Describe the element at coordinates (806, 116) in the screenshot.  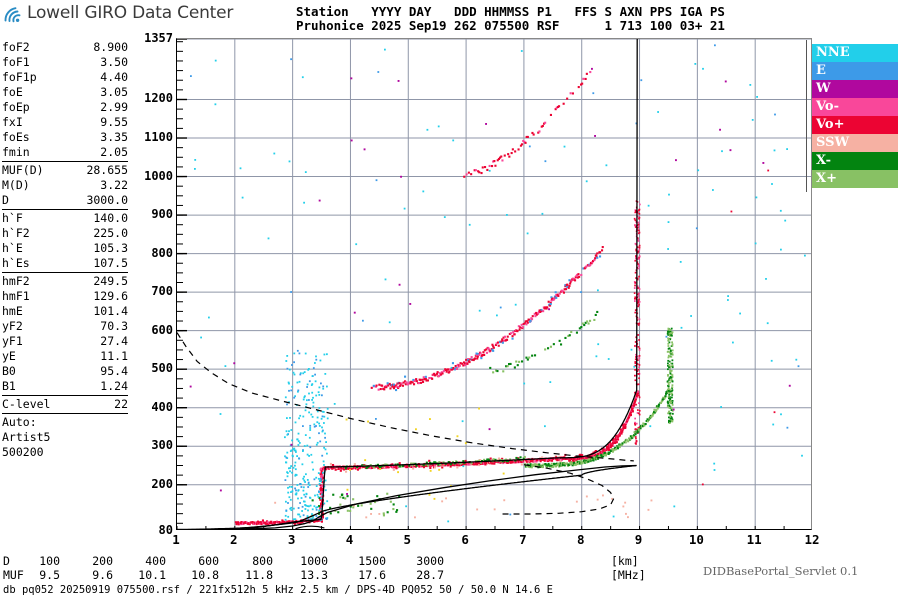
I see `legend-divider` at that location.